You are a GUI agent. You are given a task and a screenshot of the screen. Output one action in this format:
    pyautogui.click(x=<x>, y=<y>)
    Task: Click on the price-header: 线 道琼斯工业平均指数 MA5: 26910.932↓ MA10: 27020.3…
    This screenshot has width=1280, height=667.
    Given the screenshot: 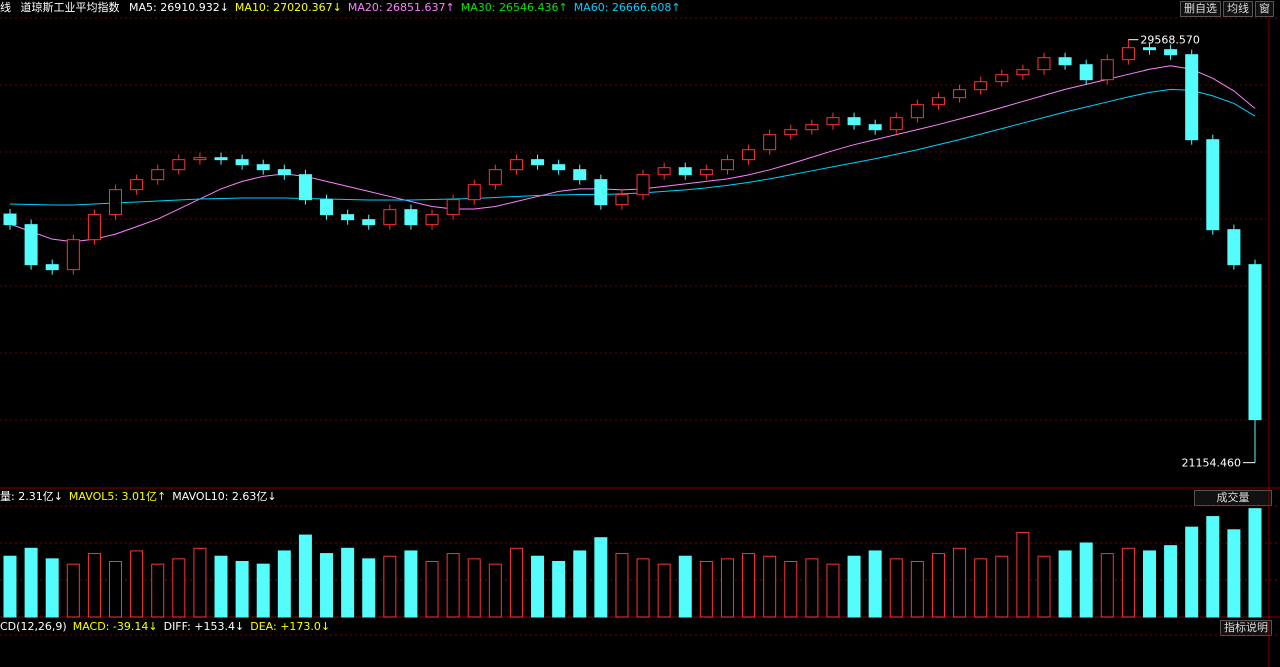 What is the action you would take?
    pyautogui.click(x=343, y=8)
    